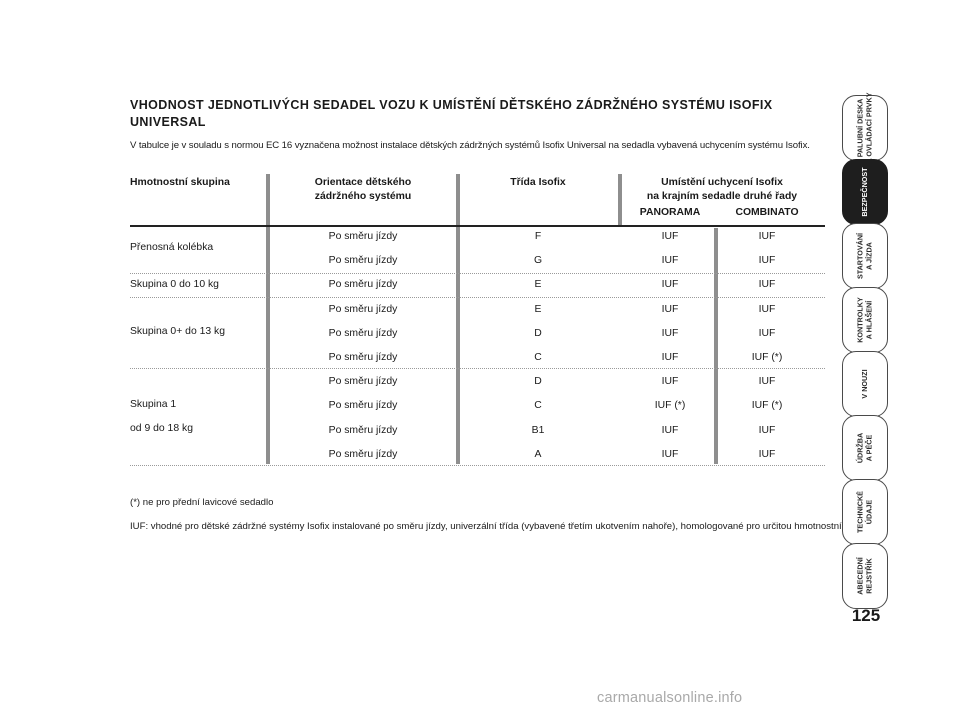  I want to click on tab-emergency: V NOUZI, so click(865, 384).